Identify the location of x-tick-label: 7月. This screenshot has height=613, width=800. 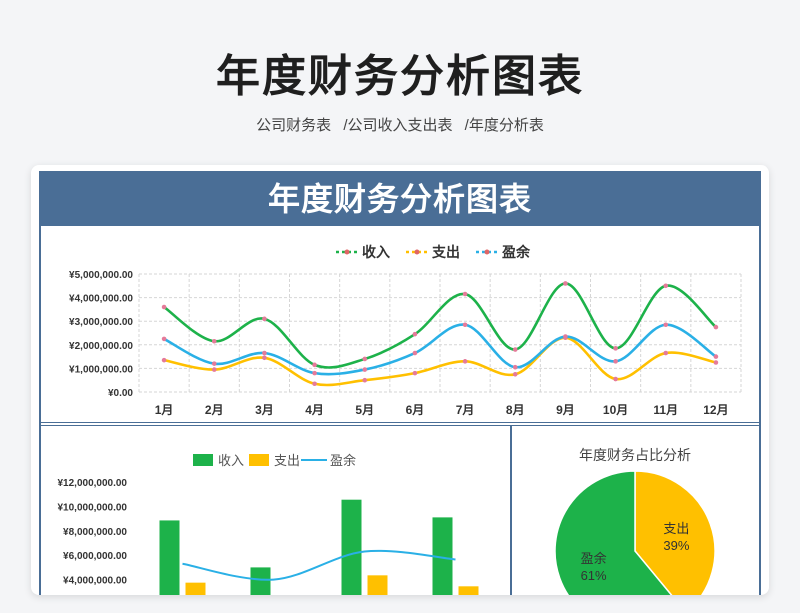
(465, 410).